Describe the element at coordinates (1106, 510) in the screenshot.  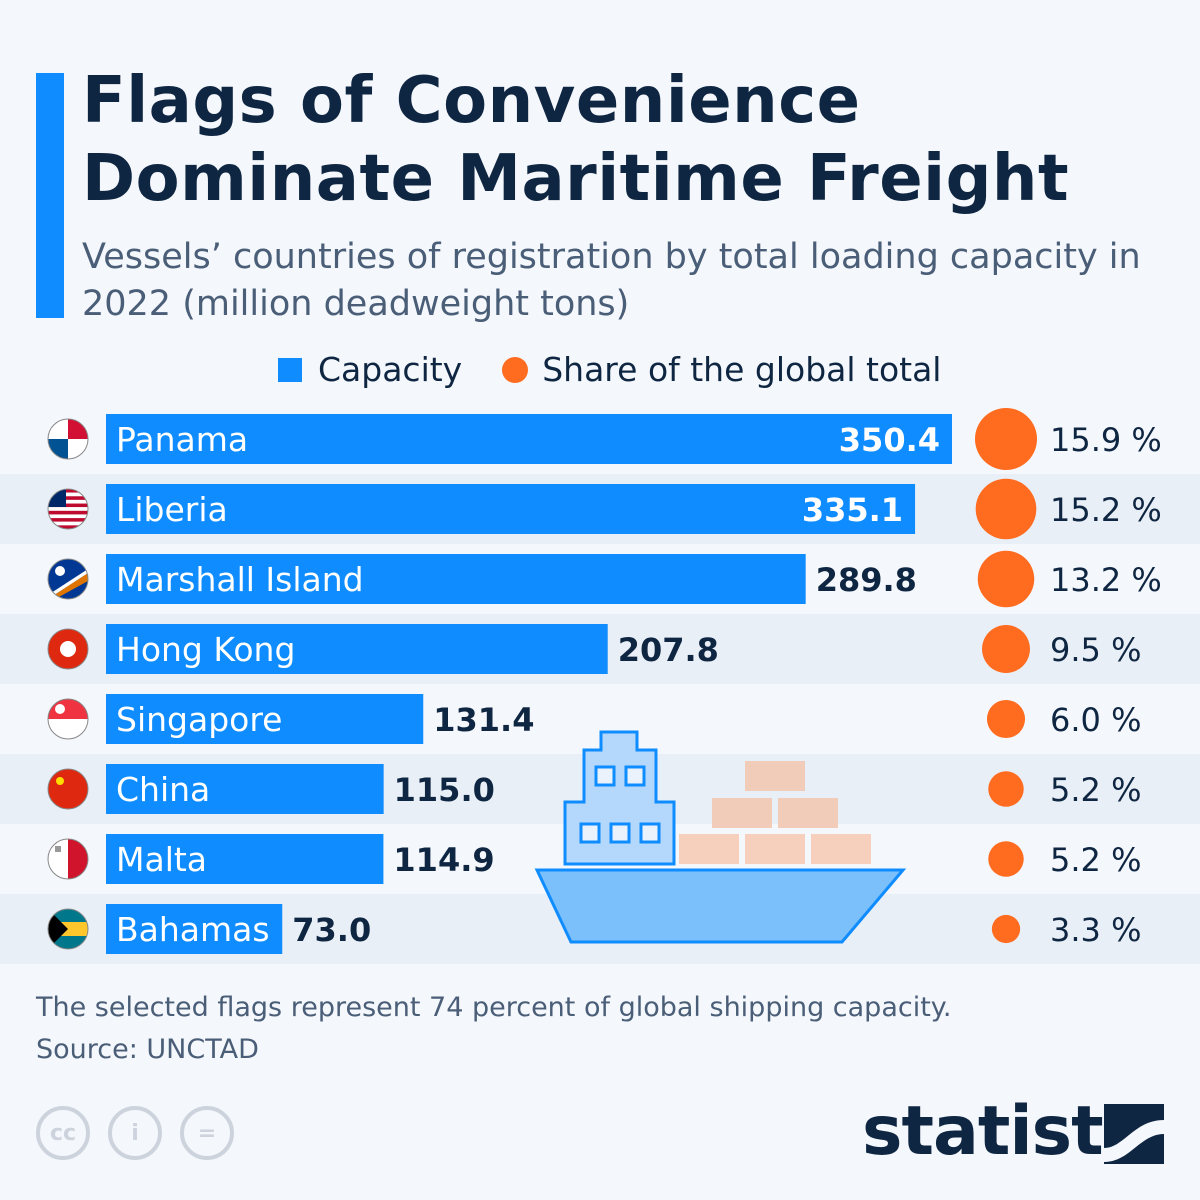
I see `share-value-label: 15.2 %` at that location.